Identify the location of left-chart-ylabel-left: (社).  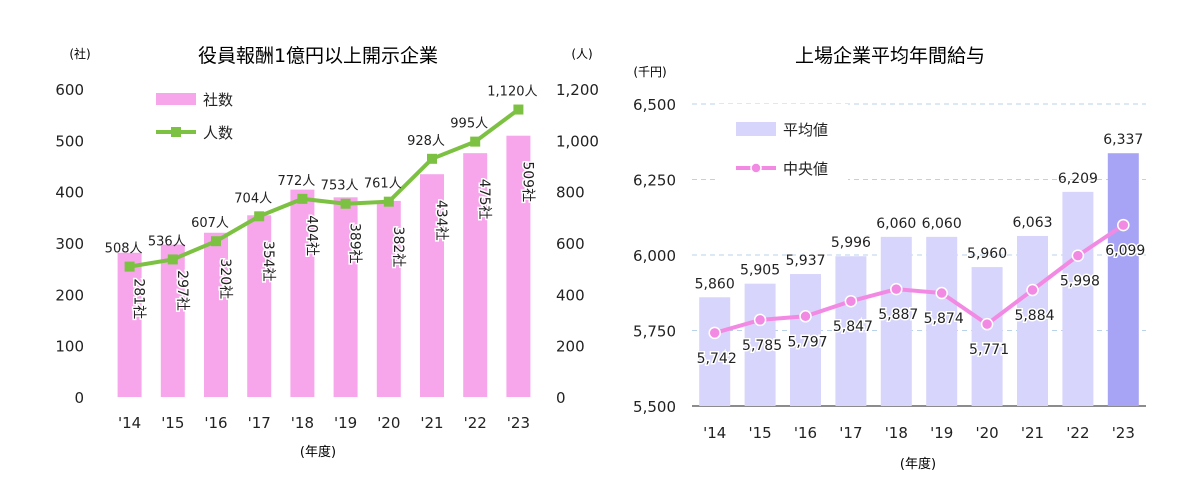
(79, 53).